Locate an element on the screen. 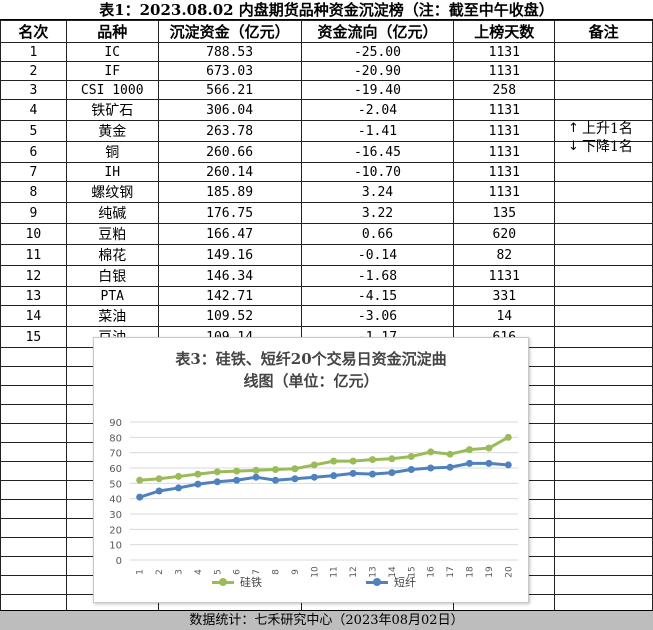  cell-variety: 棉花 is located at coordinates (112, 255).